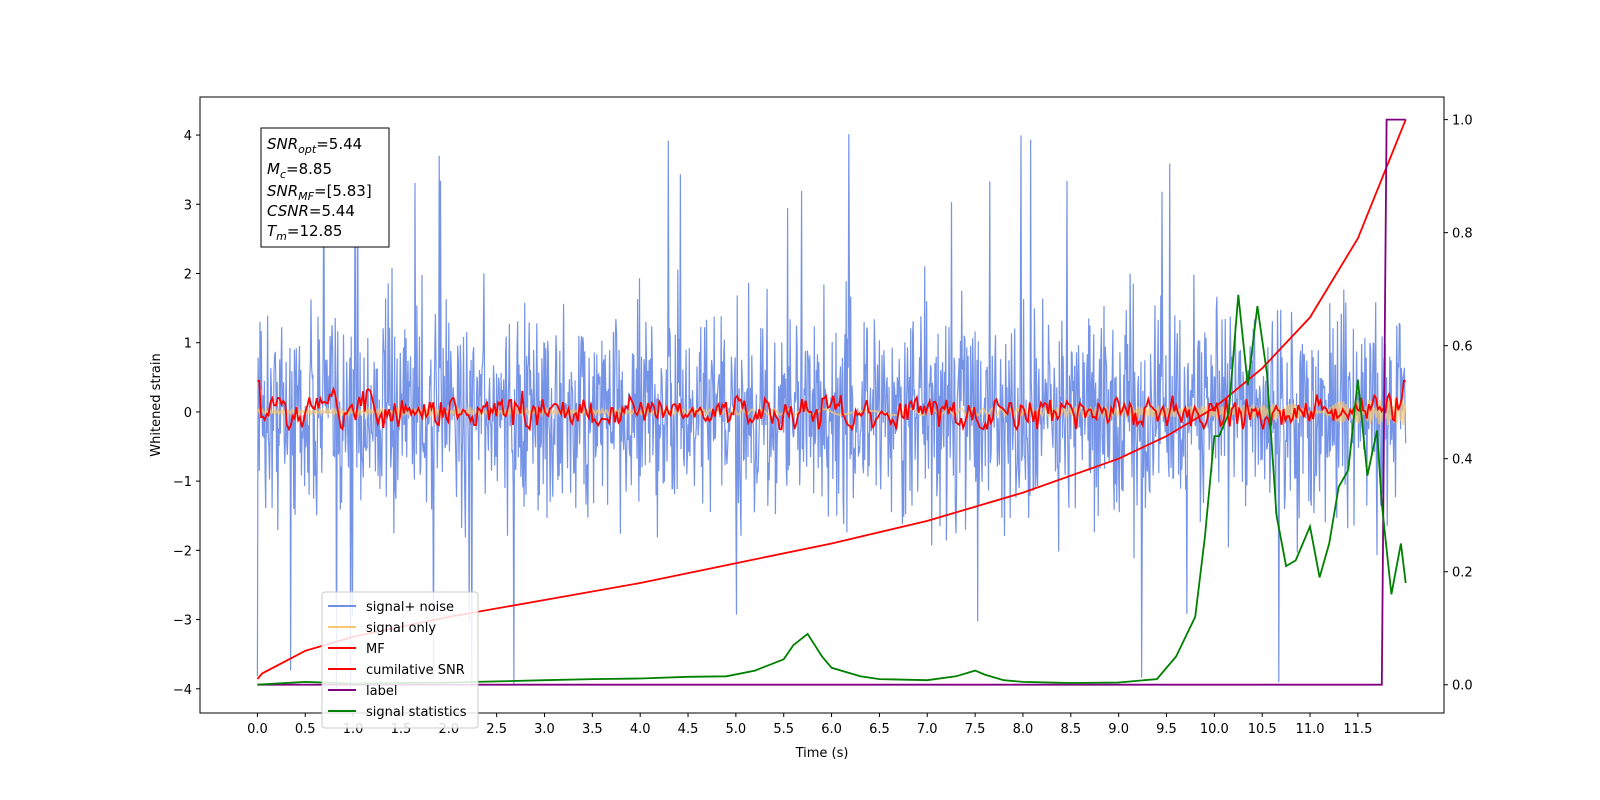 The width and height of the screenshot is (1600, 800). I want to click on x-tick-label: 8.5, so click(1070, 729).